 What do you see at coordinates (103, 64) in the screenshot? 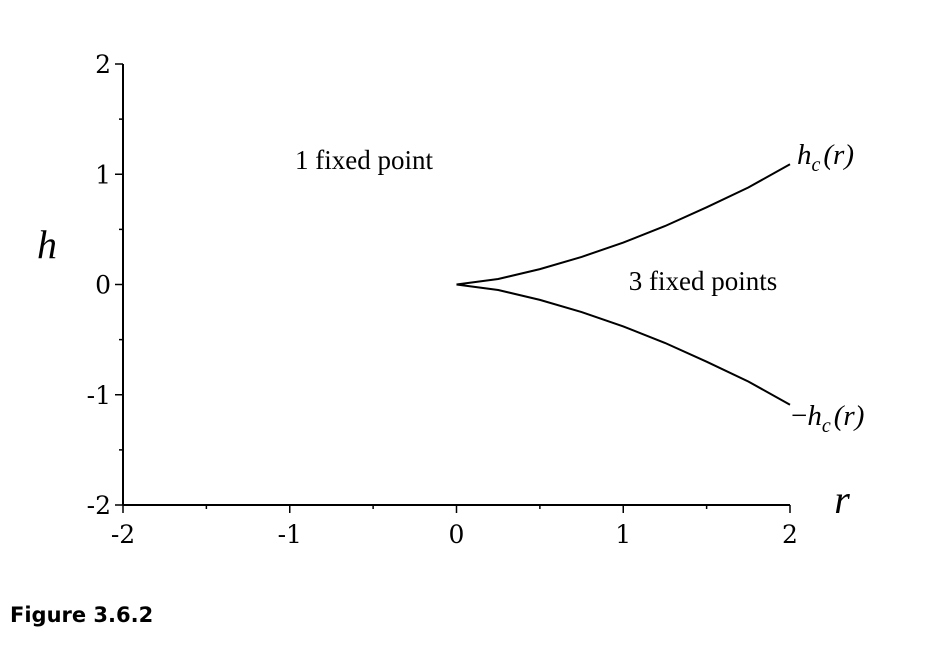
I see `y-tick-label: 2` at bounding box center [103, 64].